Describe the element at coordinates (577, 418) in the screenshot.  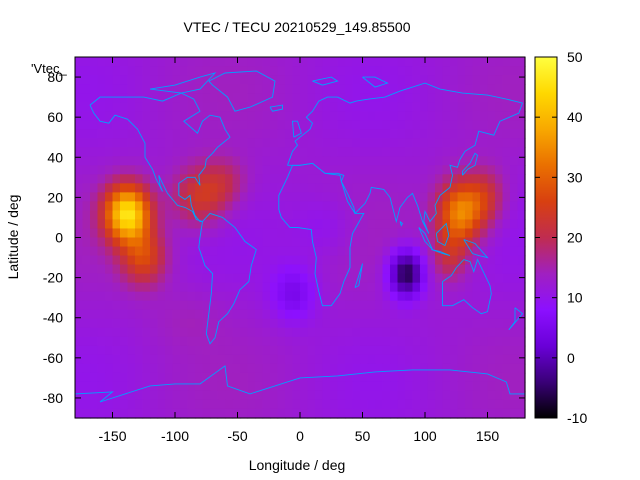
I see `colorbar-tick-label: -10` at that location.